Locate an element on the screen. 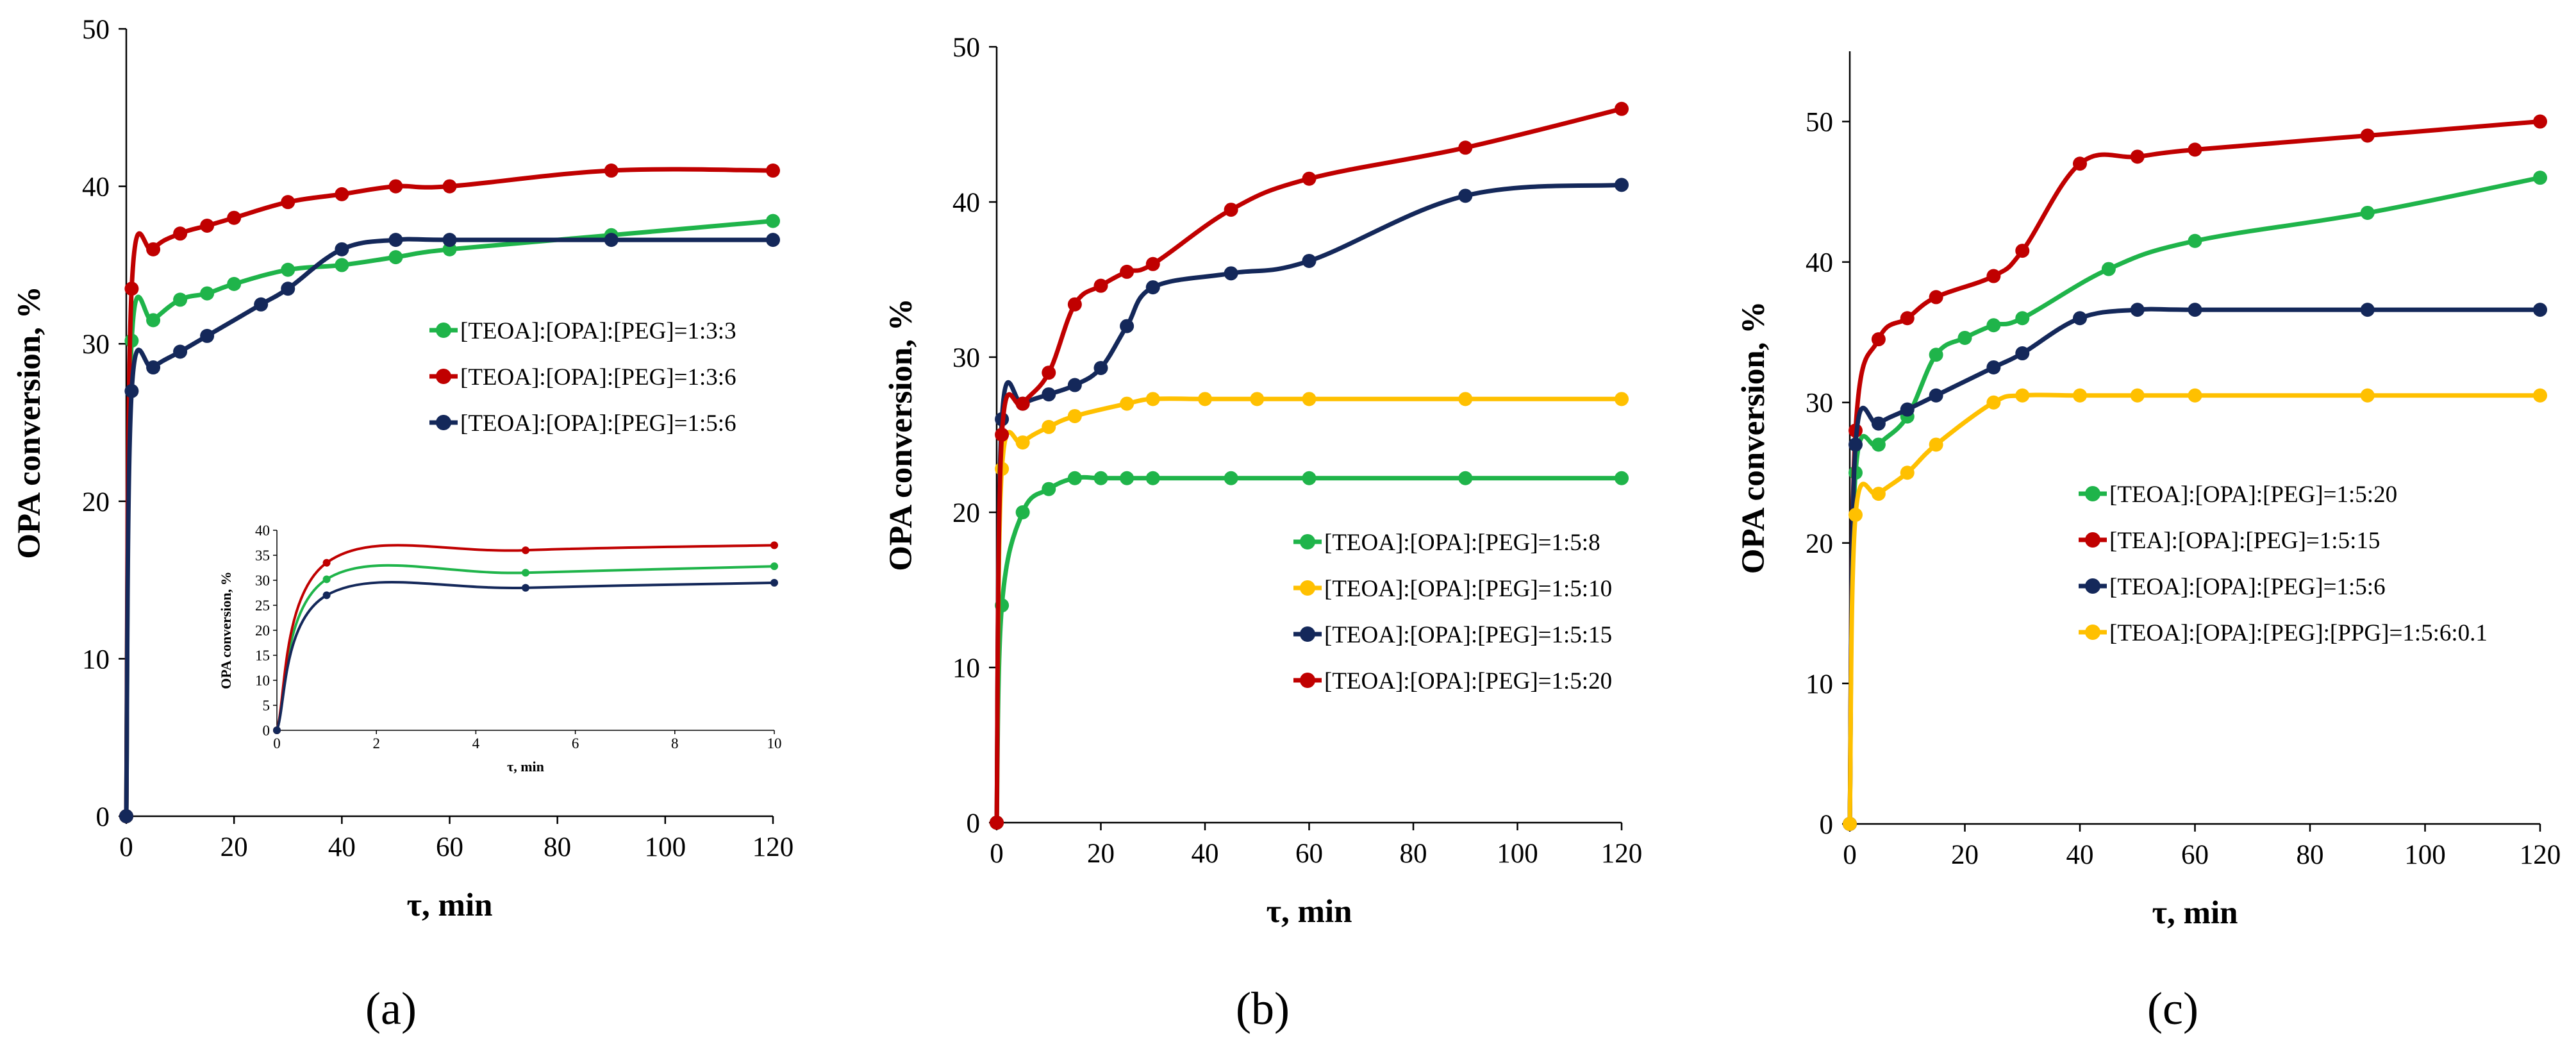 This screenshot has height=1040, width=2576. inset-x-tick-label: 4 is located at coordinates (476, 743).